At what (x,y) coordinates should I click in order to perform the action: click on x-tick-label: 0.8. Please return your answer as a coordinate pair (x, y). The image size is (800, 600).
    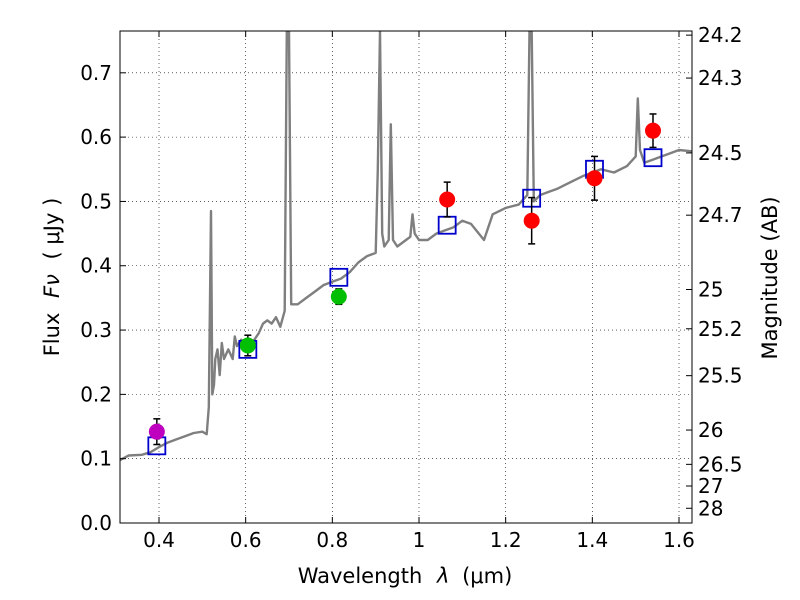
    Looking at the image, I should click on (332, 540).